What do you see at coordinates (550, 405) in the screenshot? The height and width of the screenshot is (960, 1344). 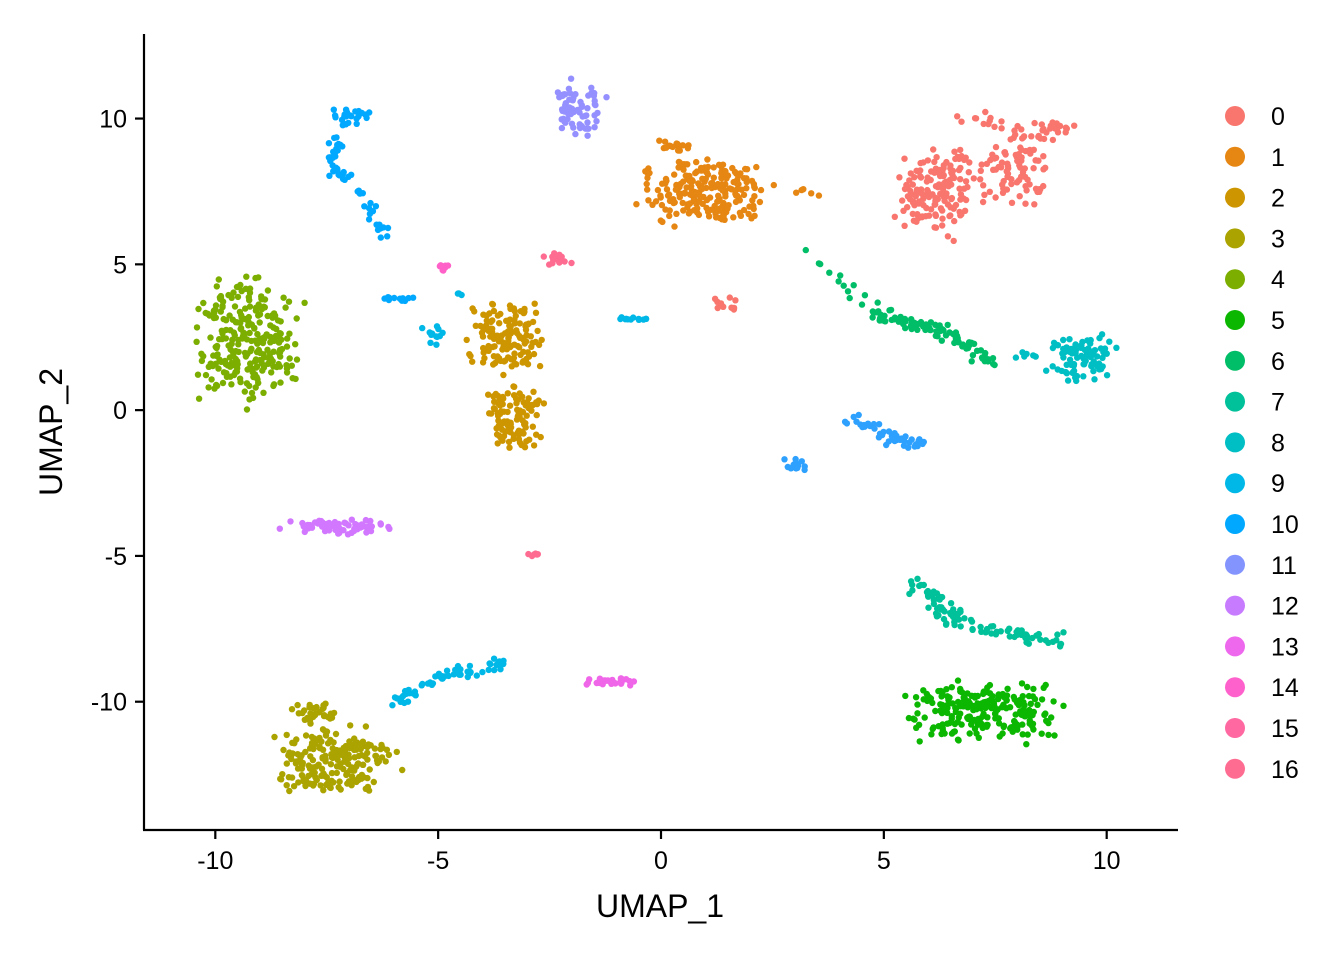 I see `cluster-16-points` at bounding box center [550, 405].